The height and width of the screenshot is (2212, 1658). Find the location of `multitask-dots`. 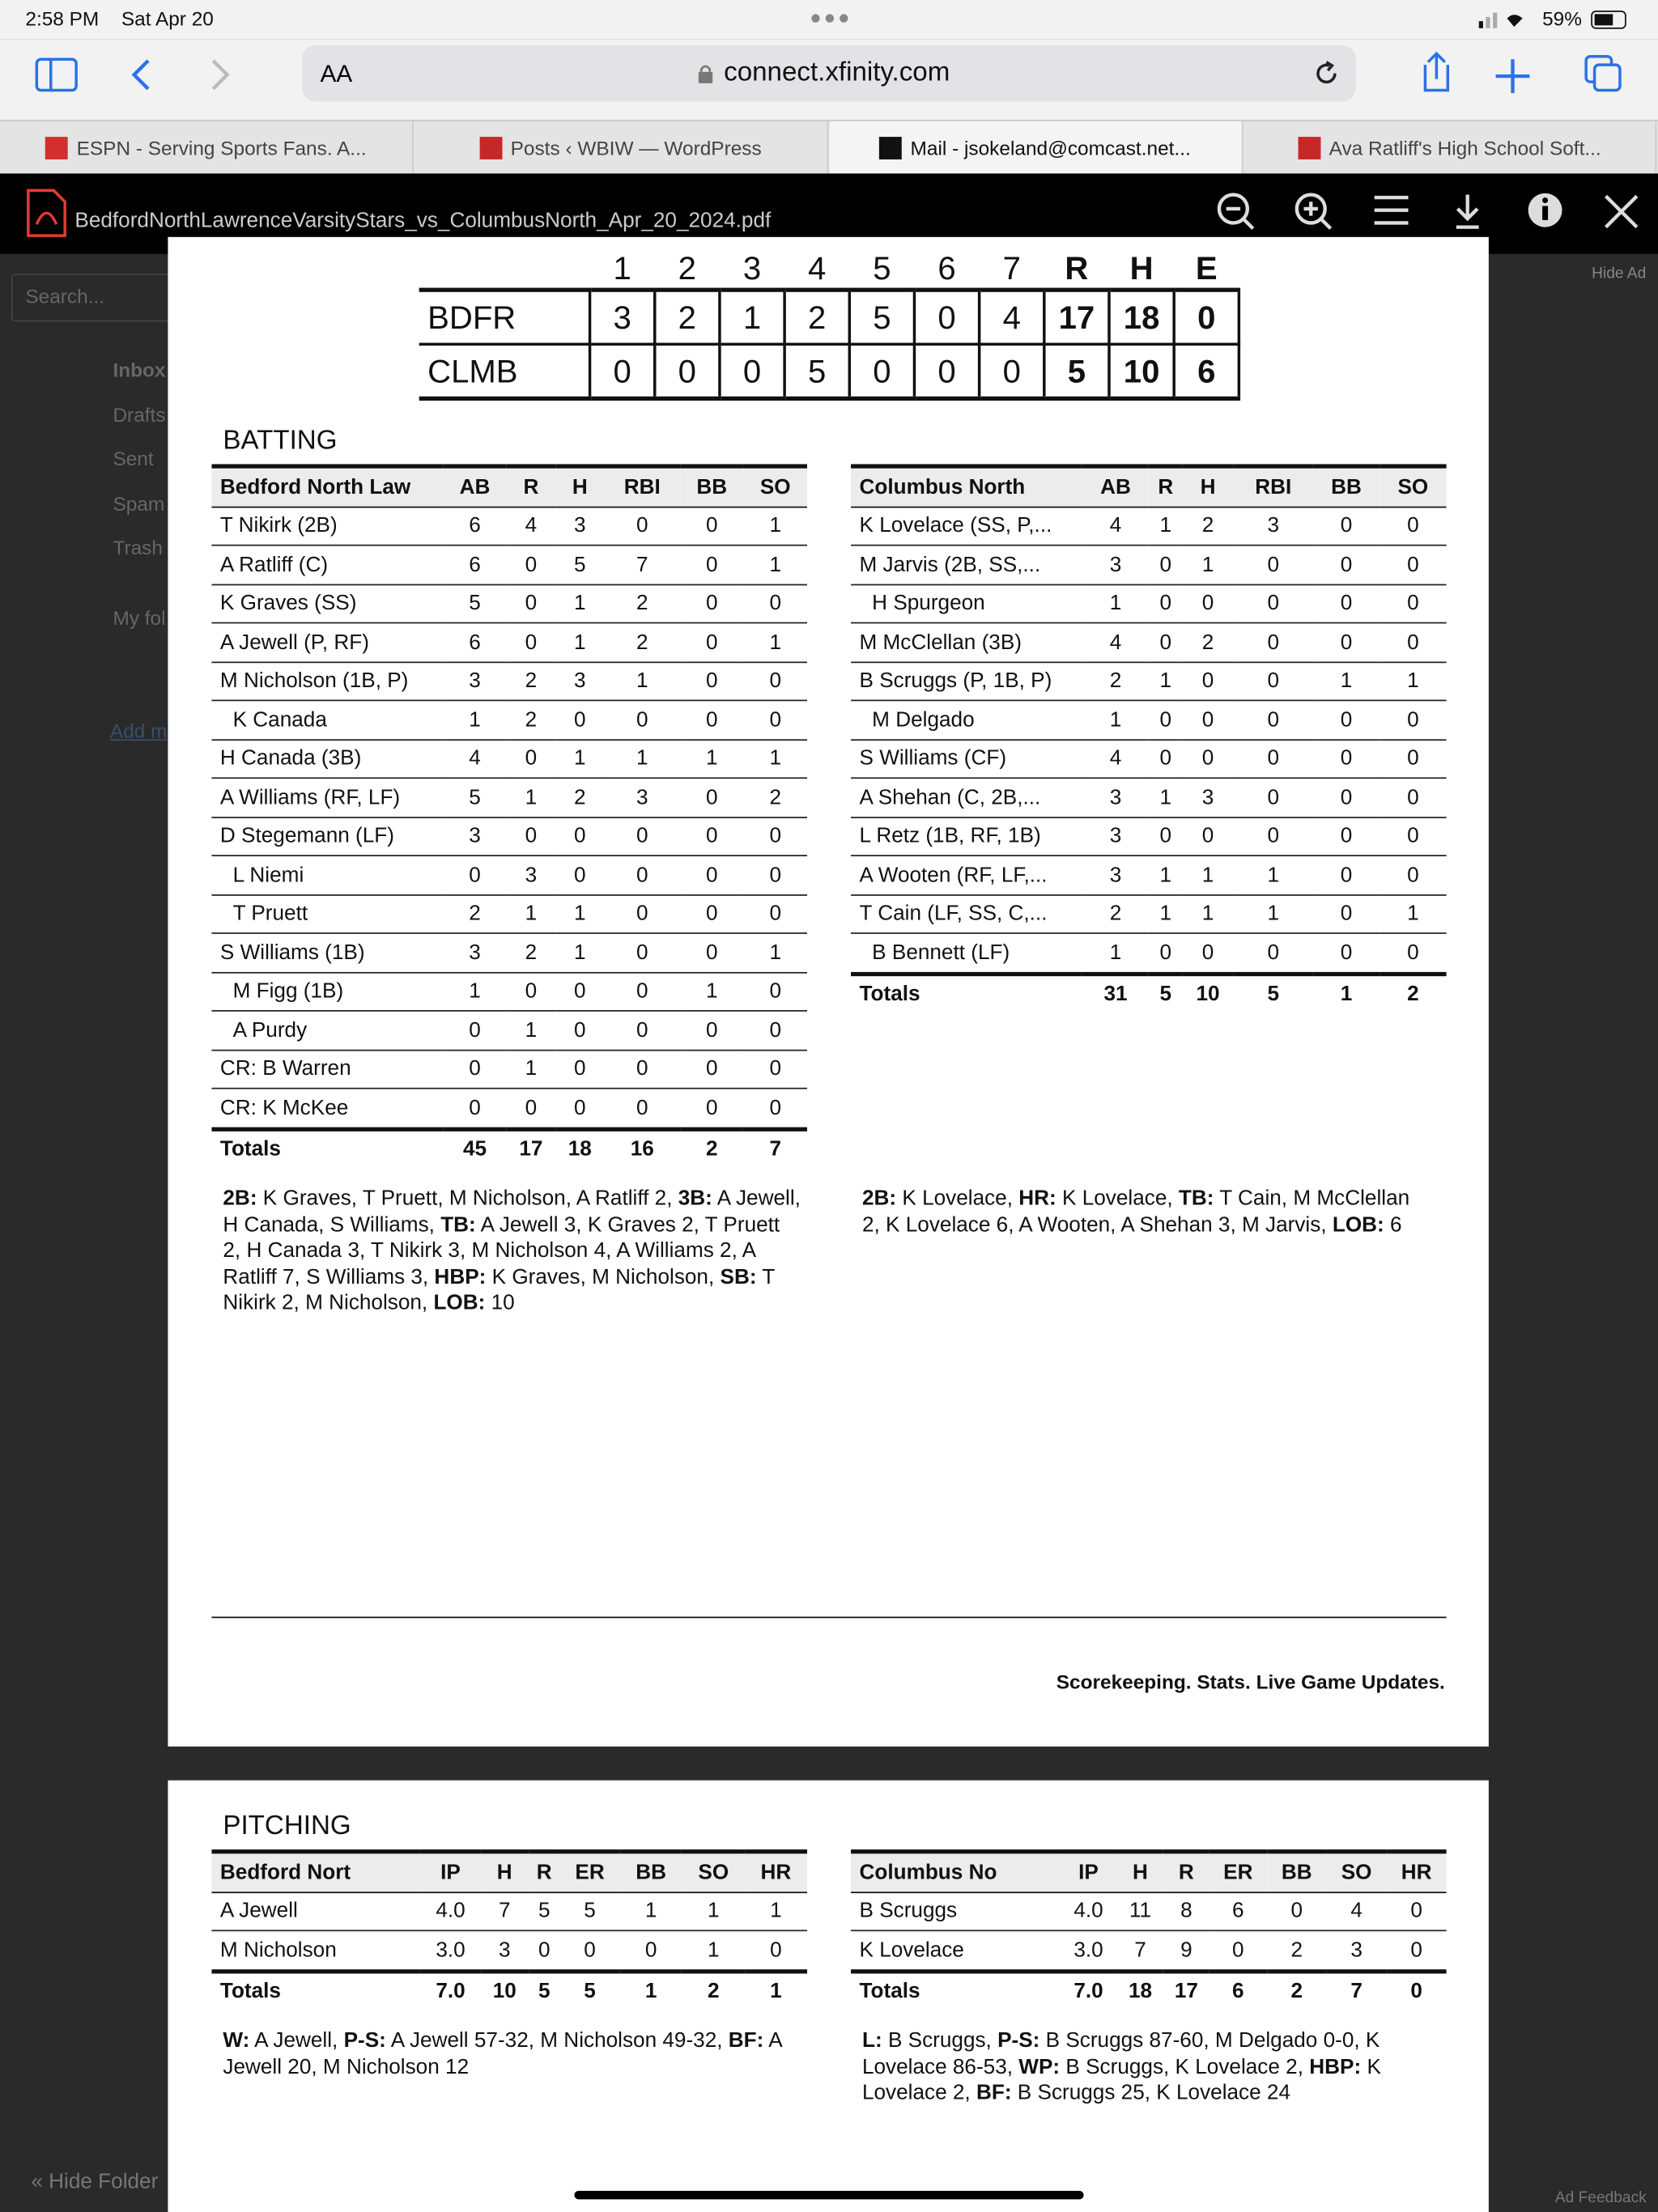

multitask-dots is located at coordinates (829, 18).